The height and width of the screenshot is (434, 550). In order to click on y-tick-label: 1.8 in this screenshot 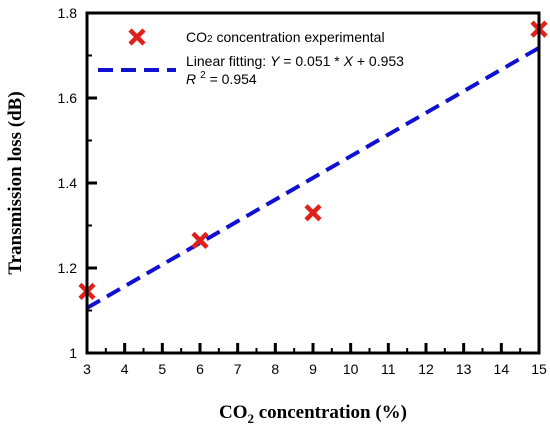, I will do `click(68, 13)`.